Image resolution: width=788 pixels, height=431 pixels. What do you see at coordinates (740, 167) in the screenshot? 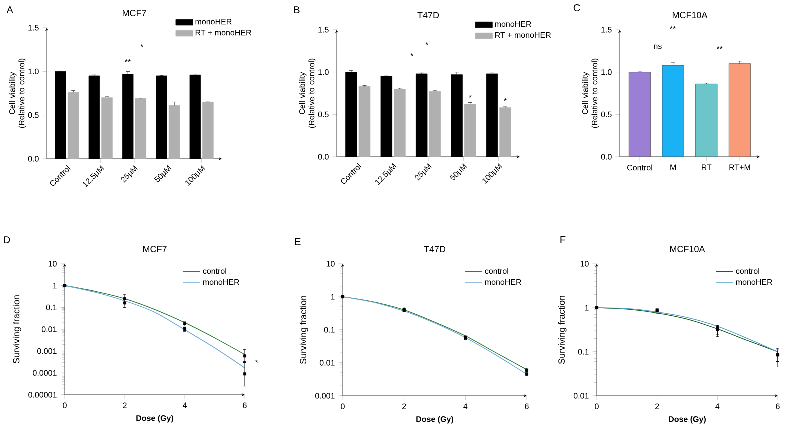
I see `x-tick-label: RT+M` at bounding box center [740, 167].